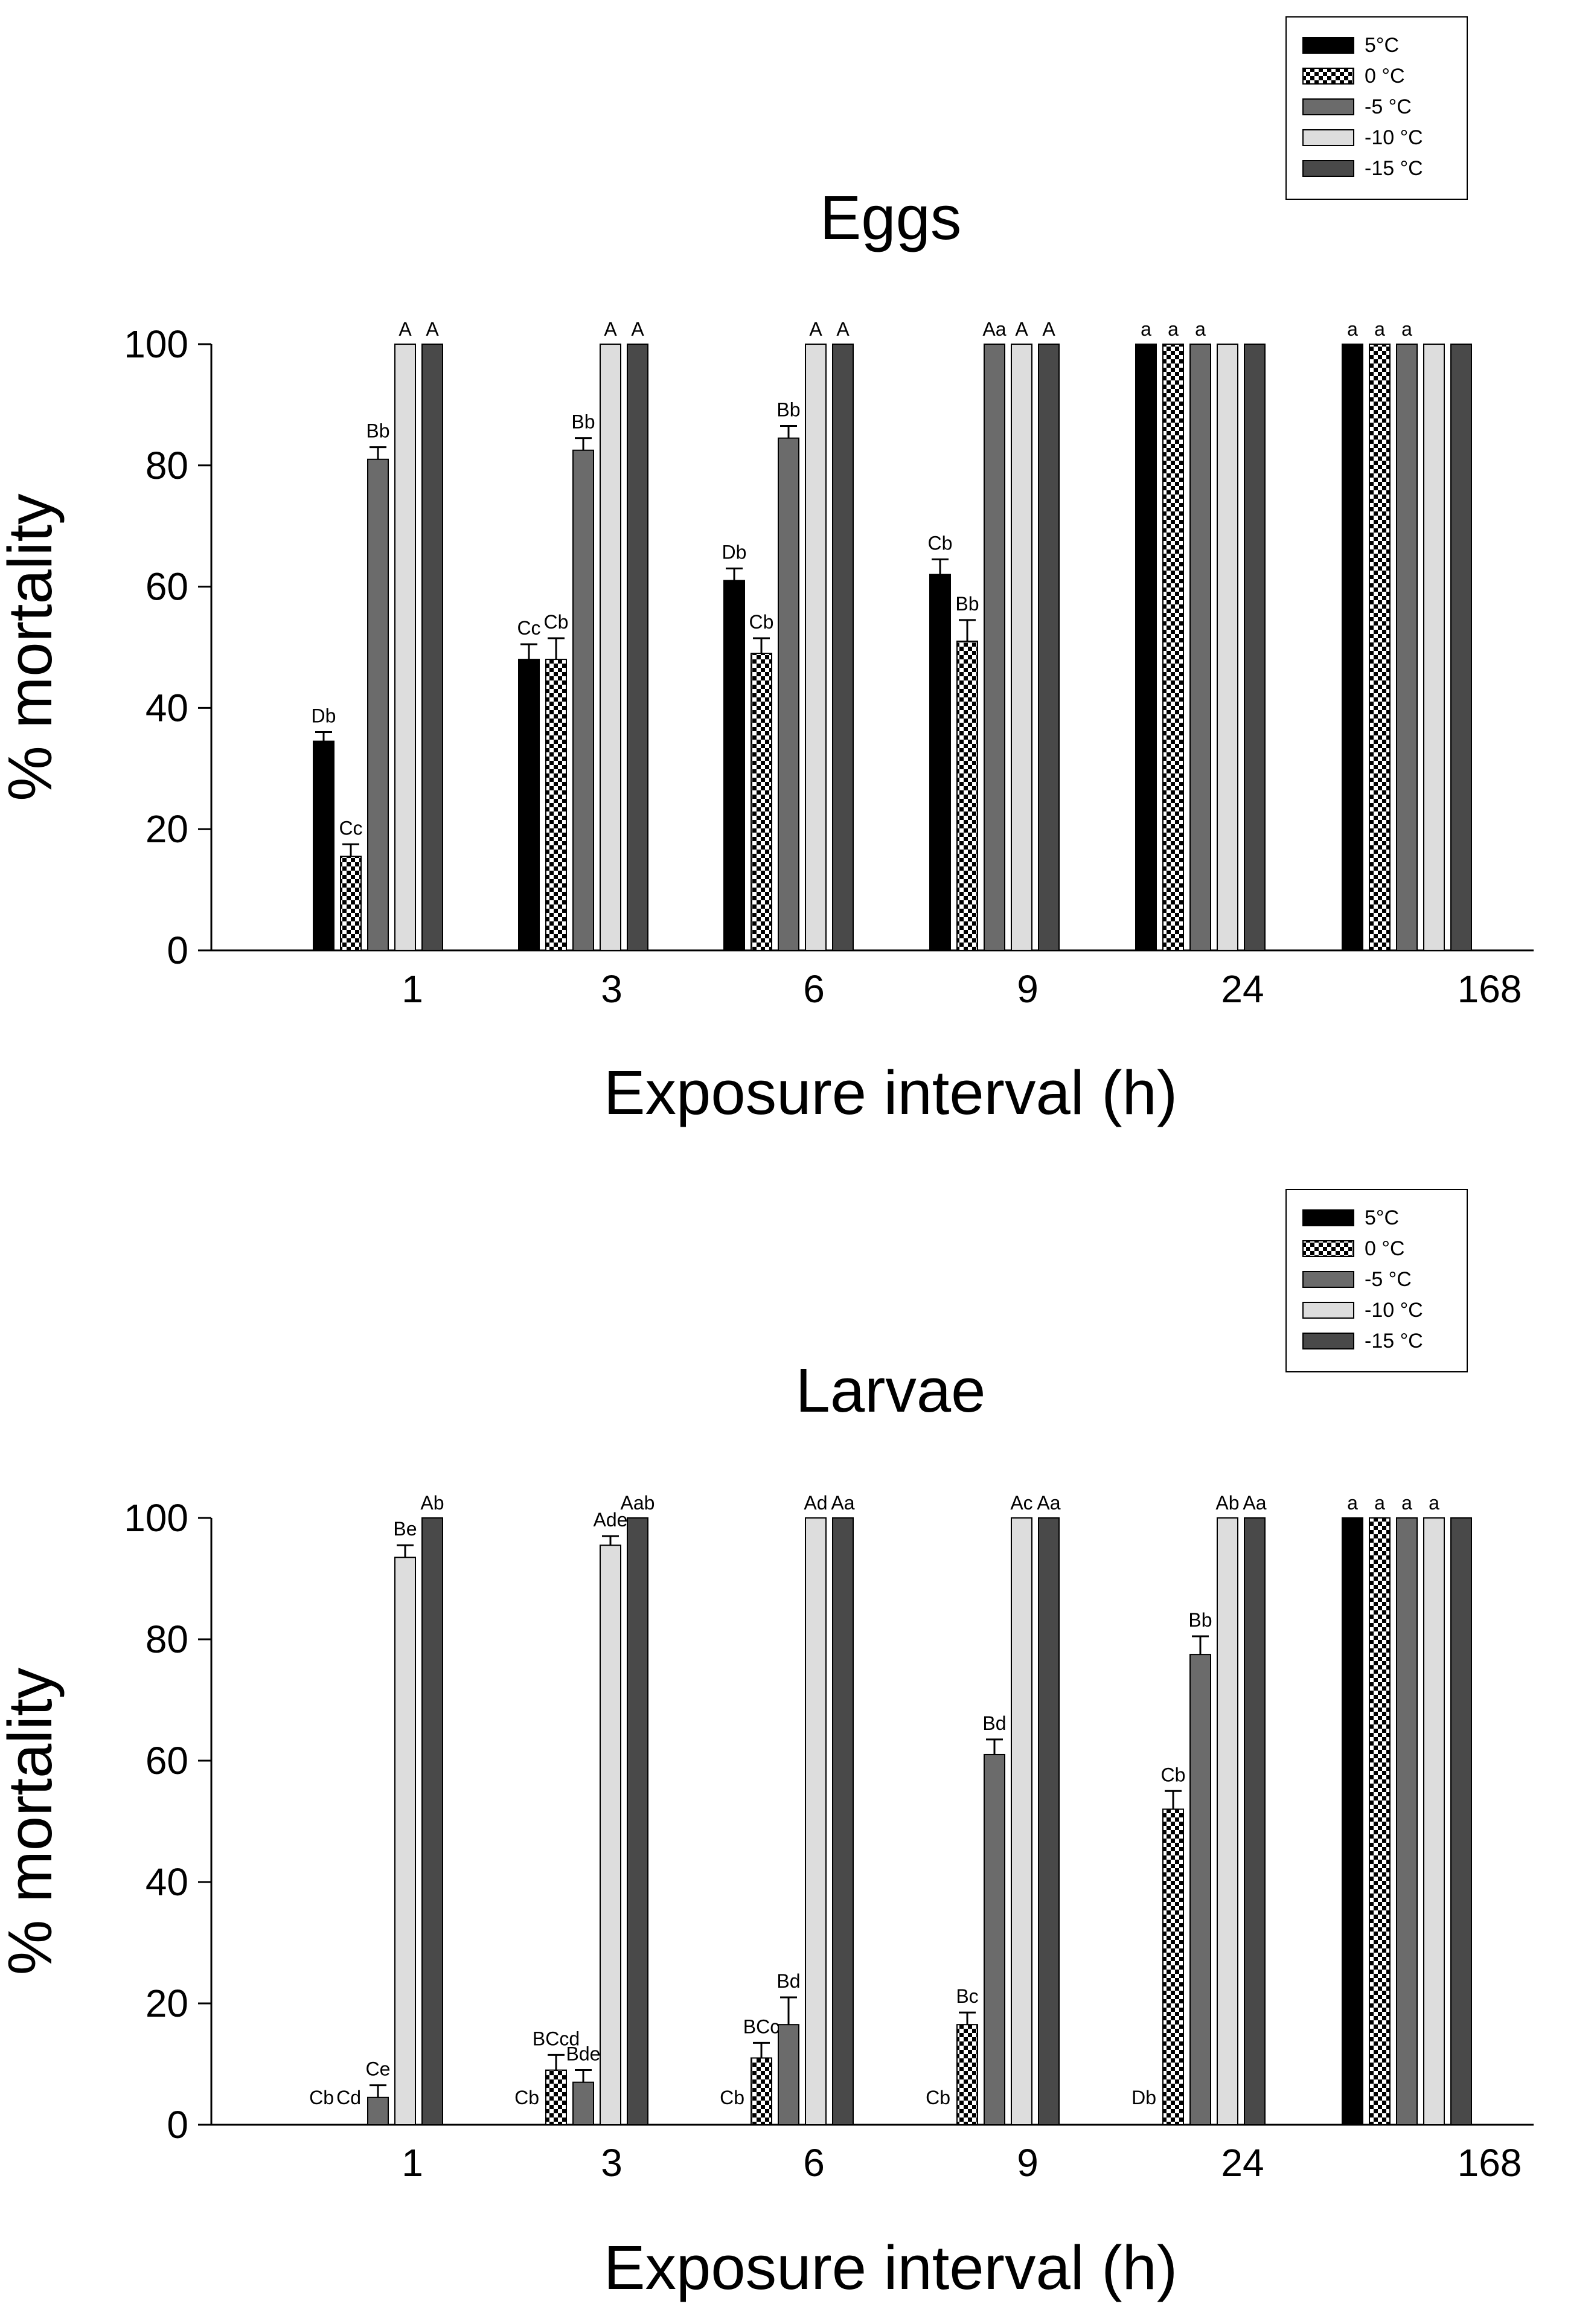 The height and width of the screenshot is (2324, 1594). What do you see at coordinates (1242, 989) in the screenshot?
I see `x-tick-label: 24` at bounding box center [1242, 989].